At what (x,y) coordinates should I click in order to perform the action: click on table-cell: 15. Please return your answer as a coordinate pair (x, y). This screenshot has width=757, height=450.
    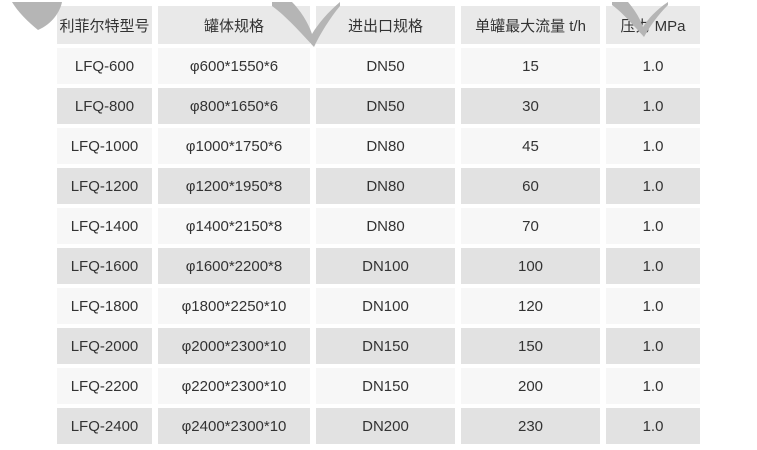
    Looking at the image, I should click on (530, 66).